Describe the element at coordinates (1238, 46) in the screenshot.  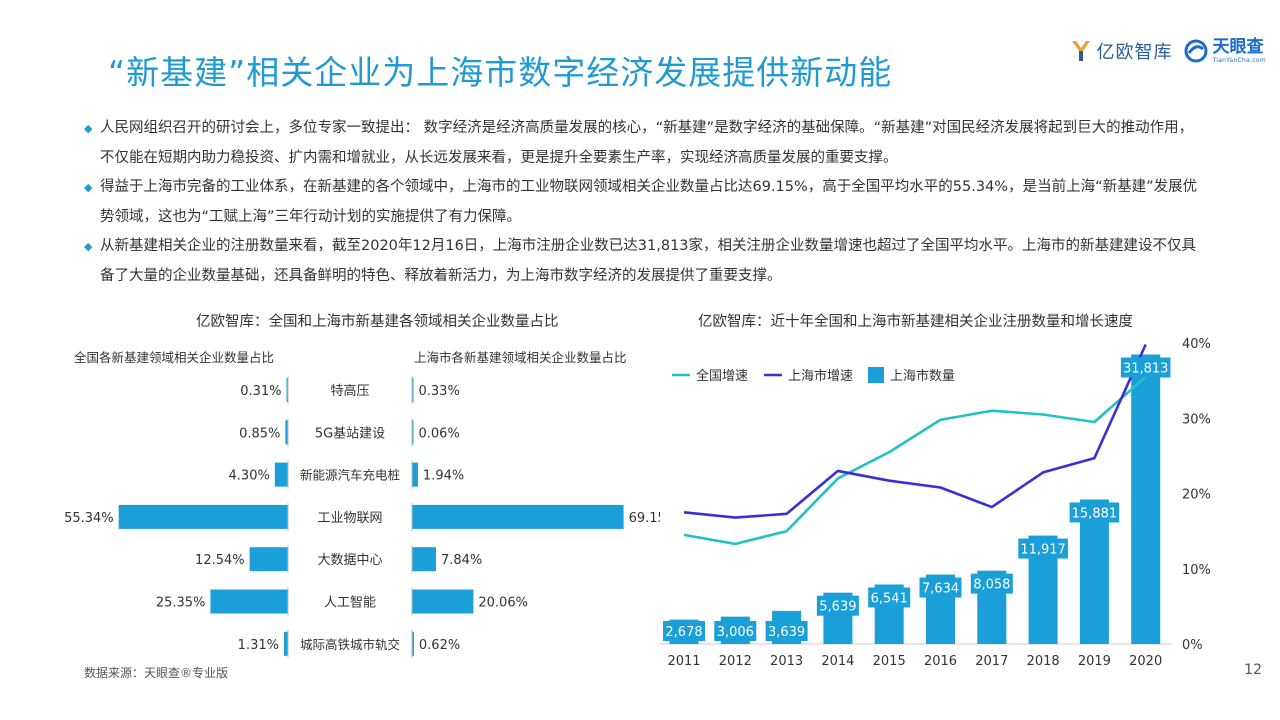
I see `tianyancha-logo-text: 天眼查` at that location.